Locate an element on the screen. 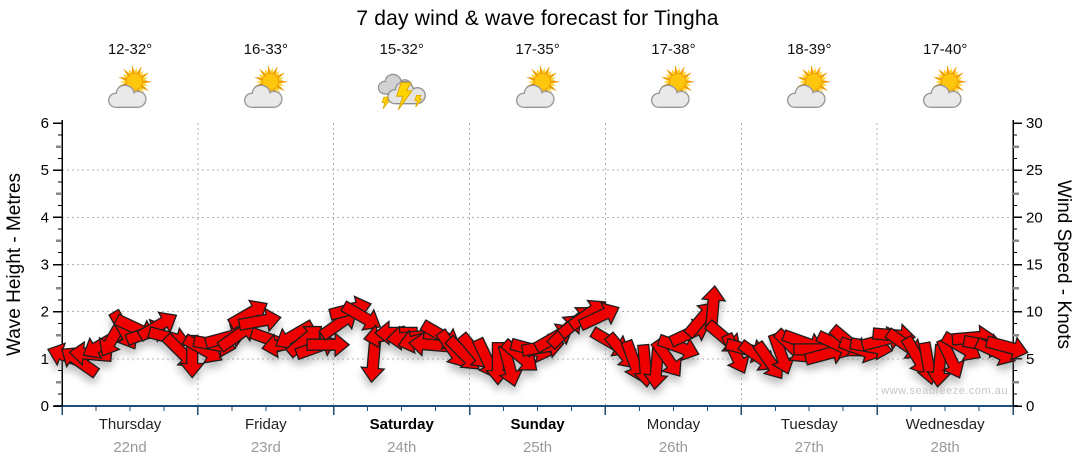 Image resolution: width=1080 pixels, height=475 pixels. day-date-label: 28th is located at coordinates (945, 447).